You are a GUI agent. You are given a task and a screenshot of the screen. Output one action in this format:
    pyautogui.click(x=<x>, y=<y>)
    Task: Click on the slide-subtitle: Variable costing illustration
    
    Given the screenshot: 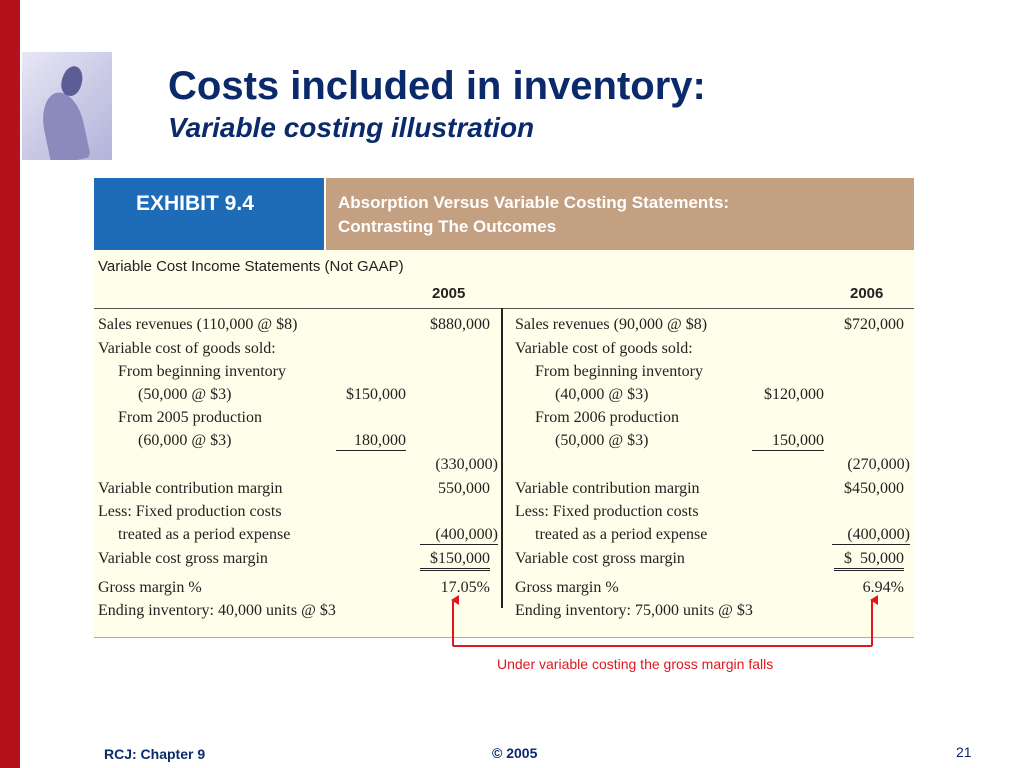 What is the action you would take?
    pyautogui.click(x=351, y=127)
    